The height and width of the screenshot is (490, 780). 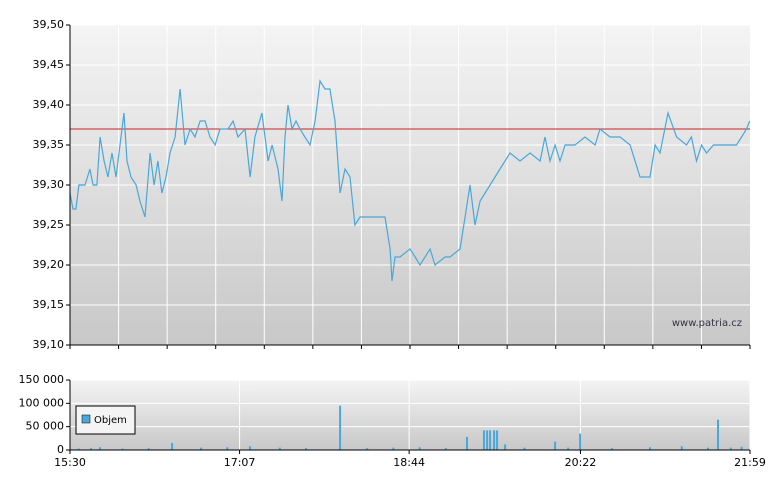 What do you see at coordinates (49, 184) in the screenshot?
I see `y-tick-label: 39,30` at bounding box center [49, 184].